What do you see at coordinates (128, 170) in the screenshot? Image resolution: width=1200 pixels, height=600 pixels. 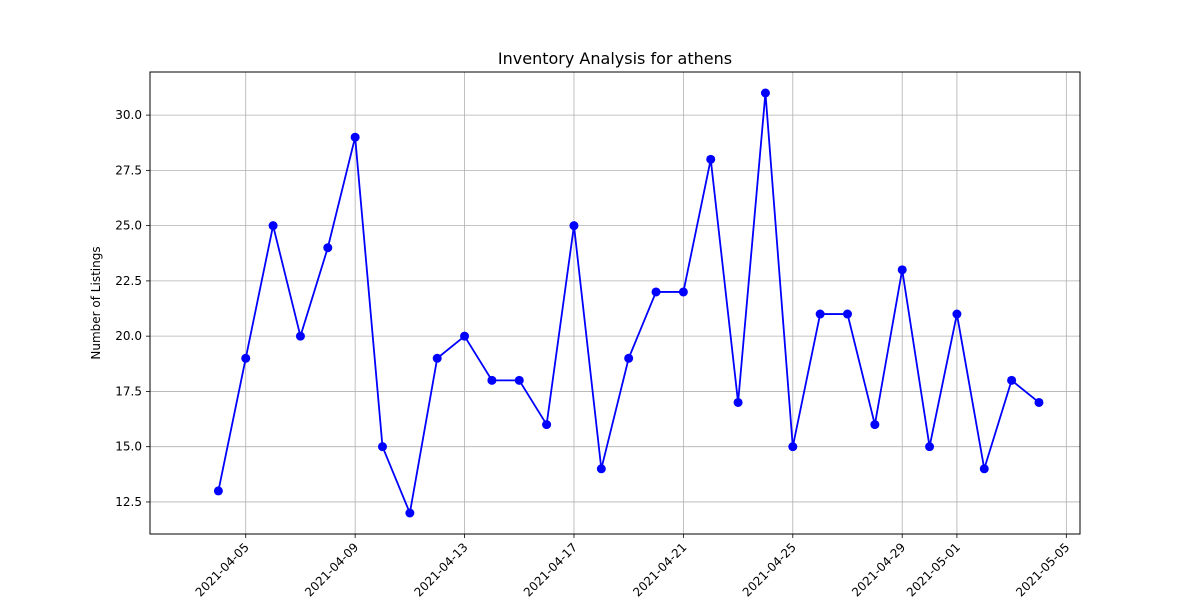 I see `y-tick-label: 27.5` at bounding box center [128, 170].